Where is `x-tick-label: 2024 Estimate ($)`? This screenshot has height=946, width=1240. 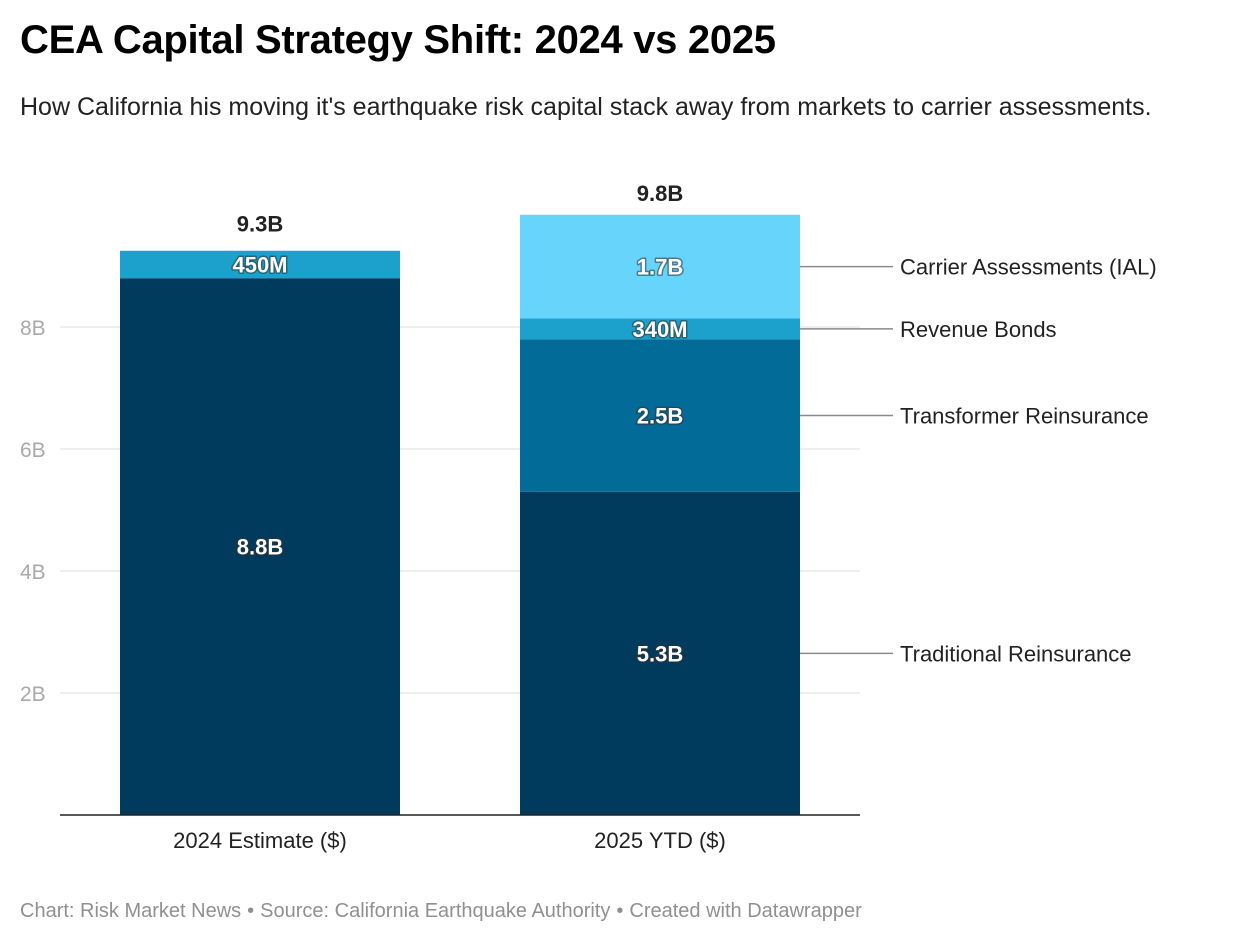 x-tick-label: 2024 Estimate ($) is located at coordinates (260, 840).